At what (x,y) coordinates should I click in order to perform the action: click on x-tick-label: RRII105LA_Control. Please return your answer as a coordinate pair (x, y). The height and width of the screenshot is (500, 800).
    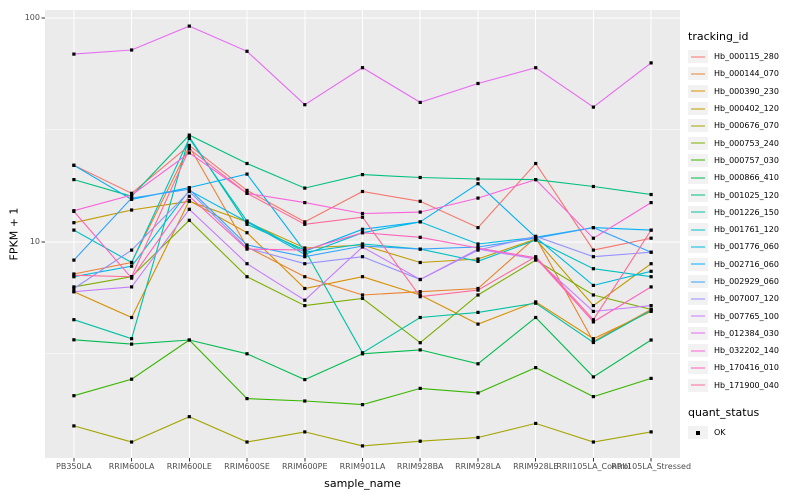
    Looking at the image, I should click on (593, 466).